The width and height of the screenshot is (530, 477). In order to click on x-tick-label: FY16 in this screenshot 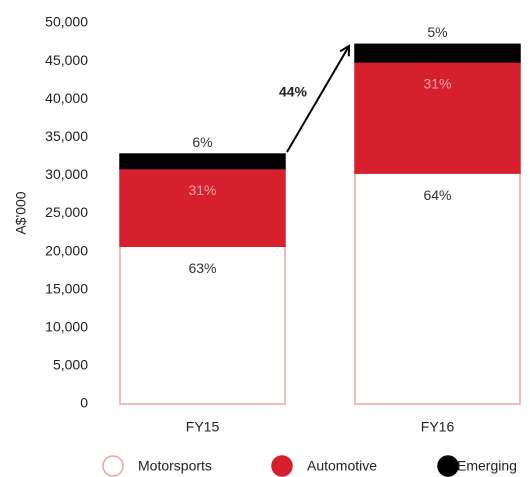, I will do `click(438, 427)`.